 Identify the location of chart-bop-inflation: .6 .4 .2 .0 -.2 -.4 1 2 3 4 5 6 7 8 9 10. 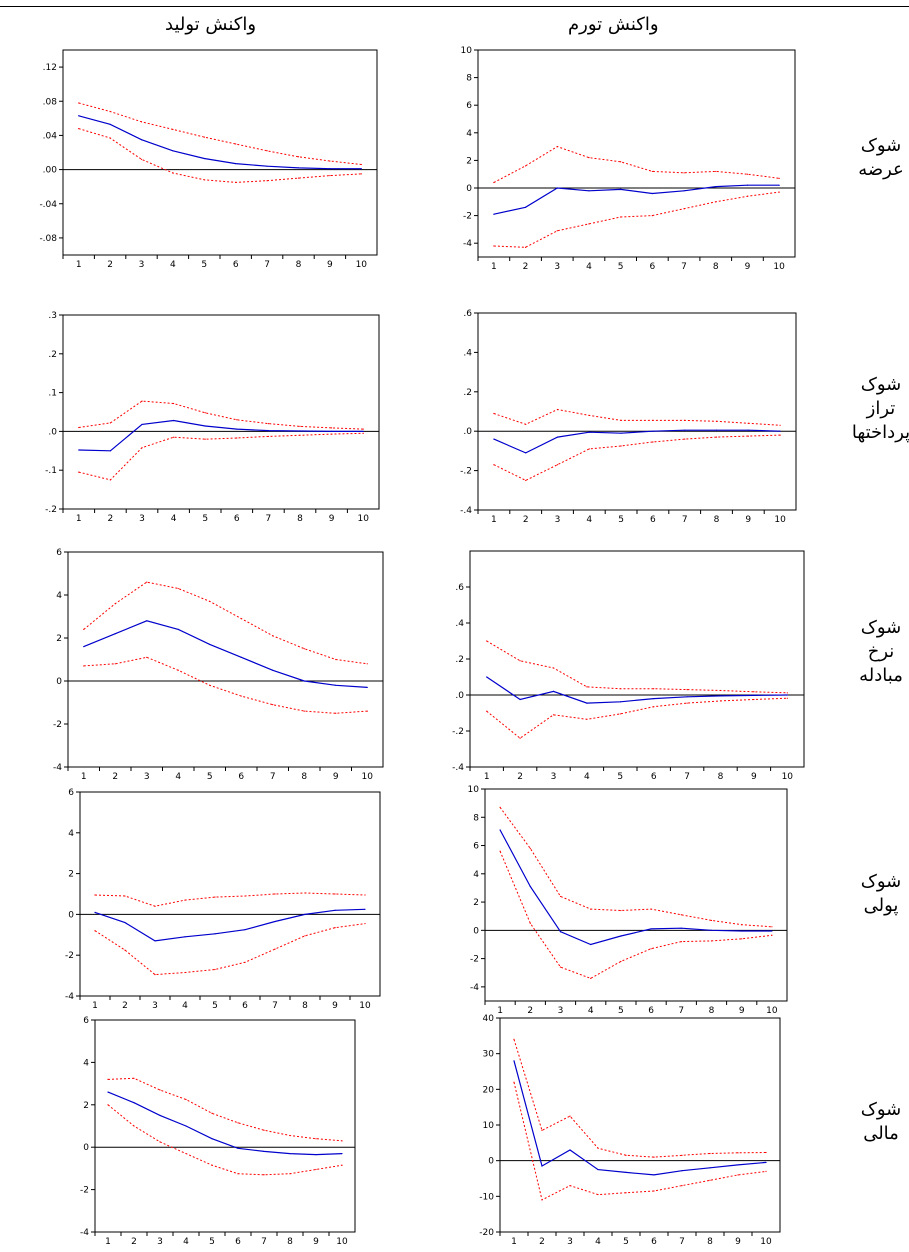
(628, 417).